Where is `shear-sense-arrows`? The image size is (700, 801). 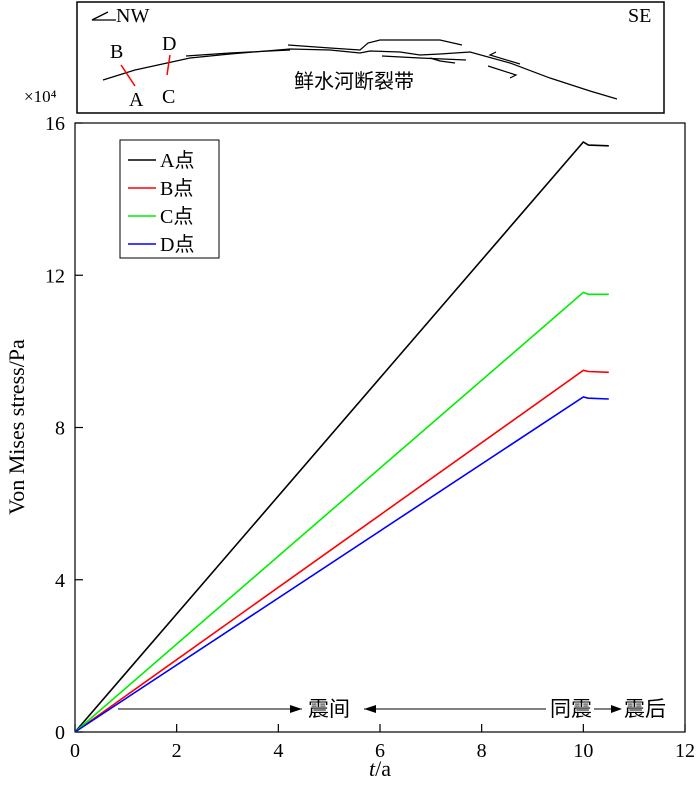 shear-sense-arrows is located at coordinates (504, 65).